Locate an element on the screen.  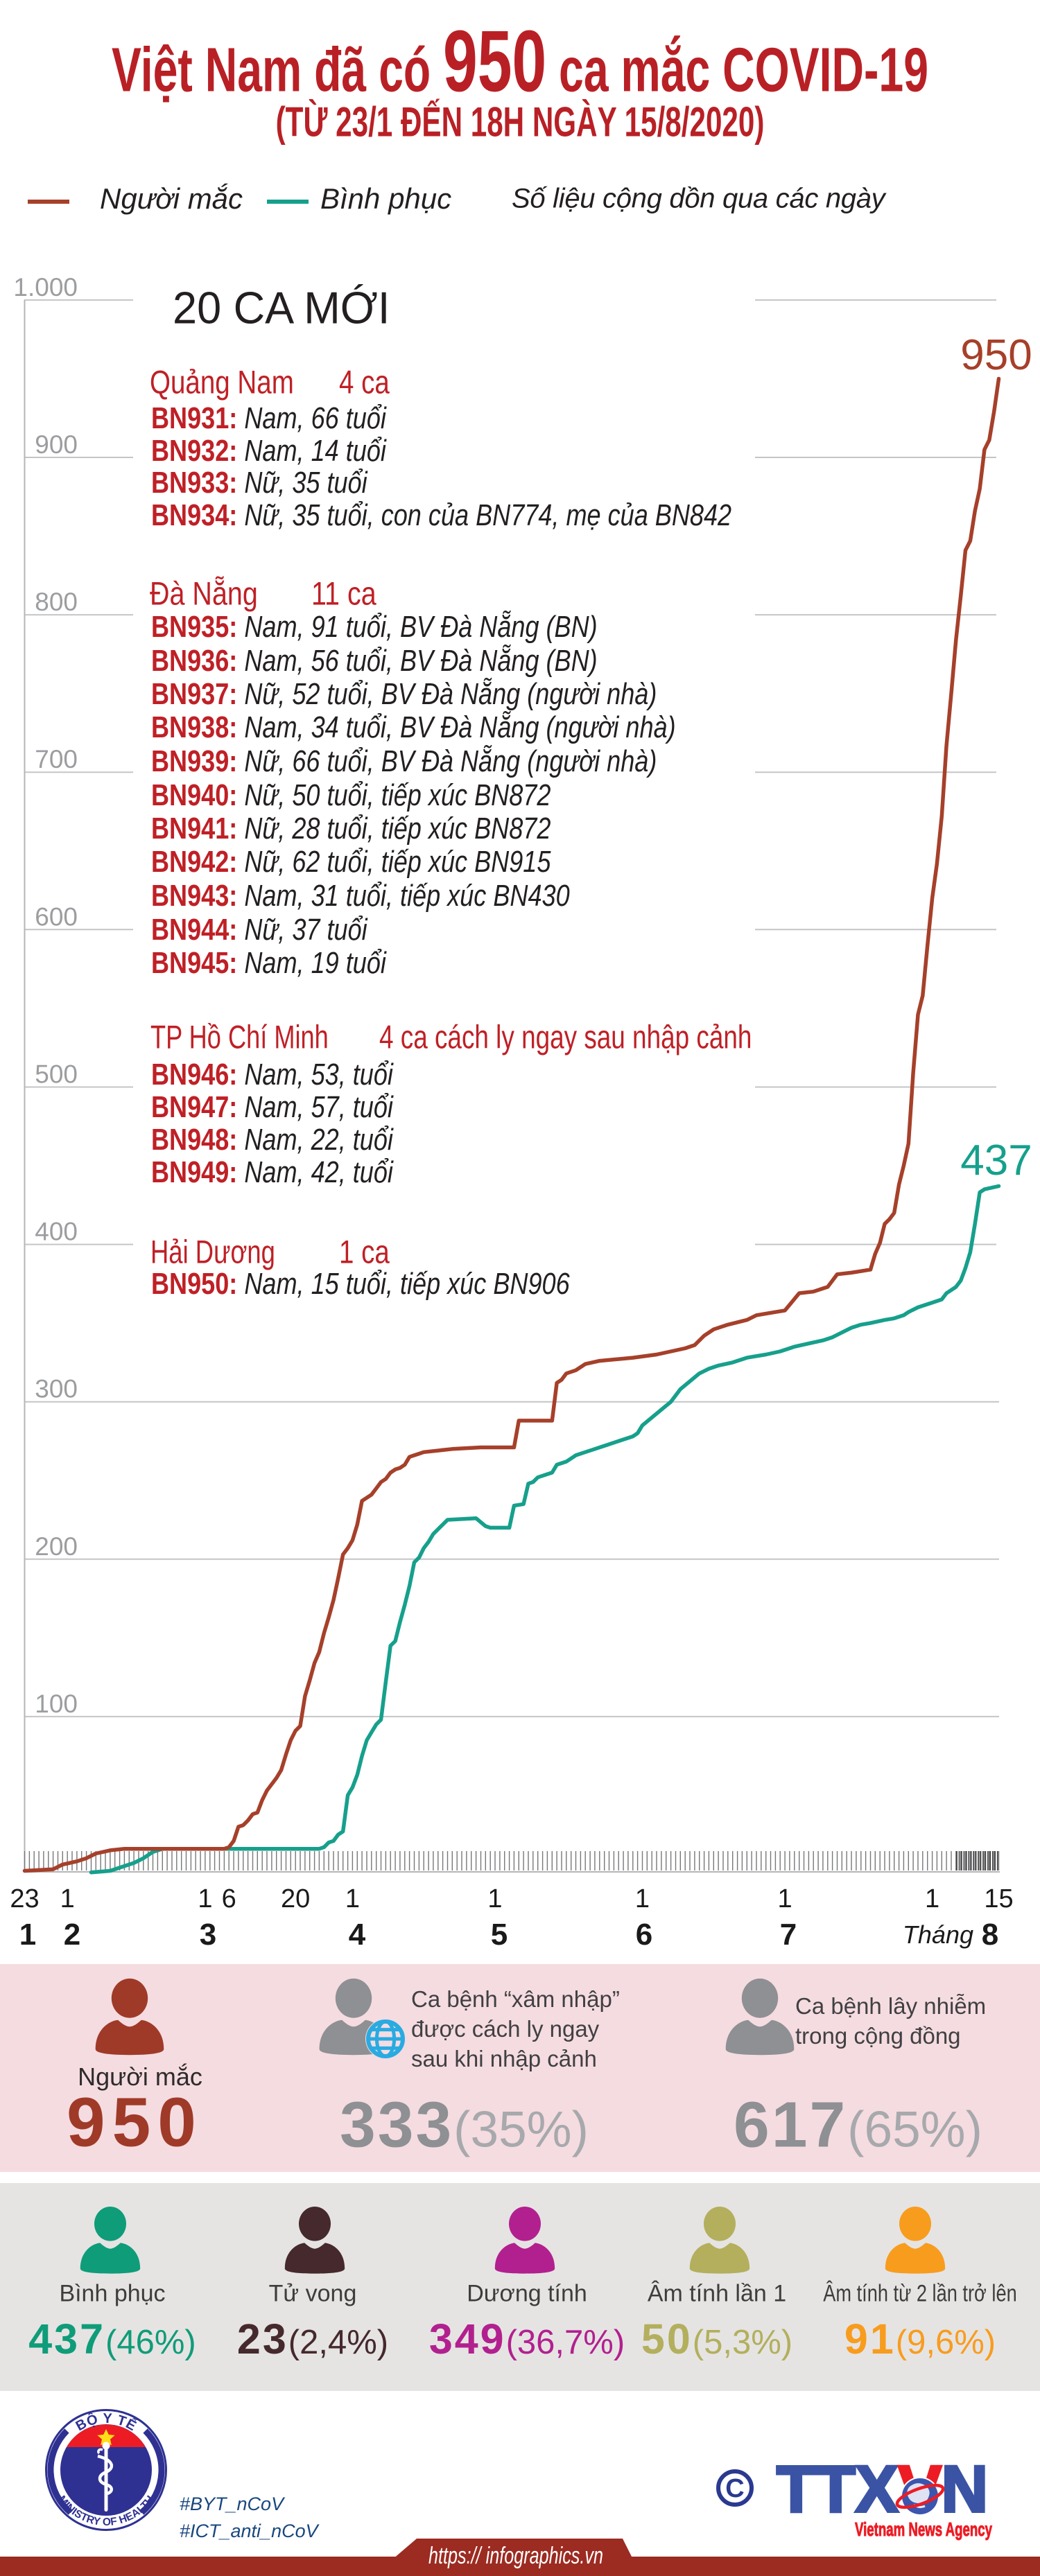
svg-text: Tháng is located at coordinates (938, 1934).